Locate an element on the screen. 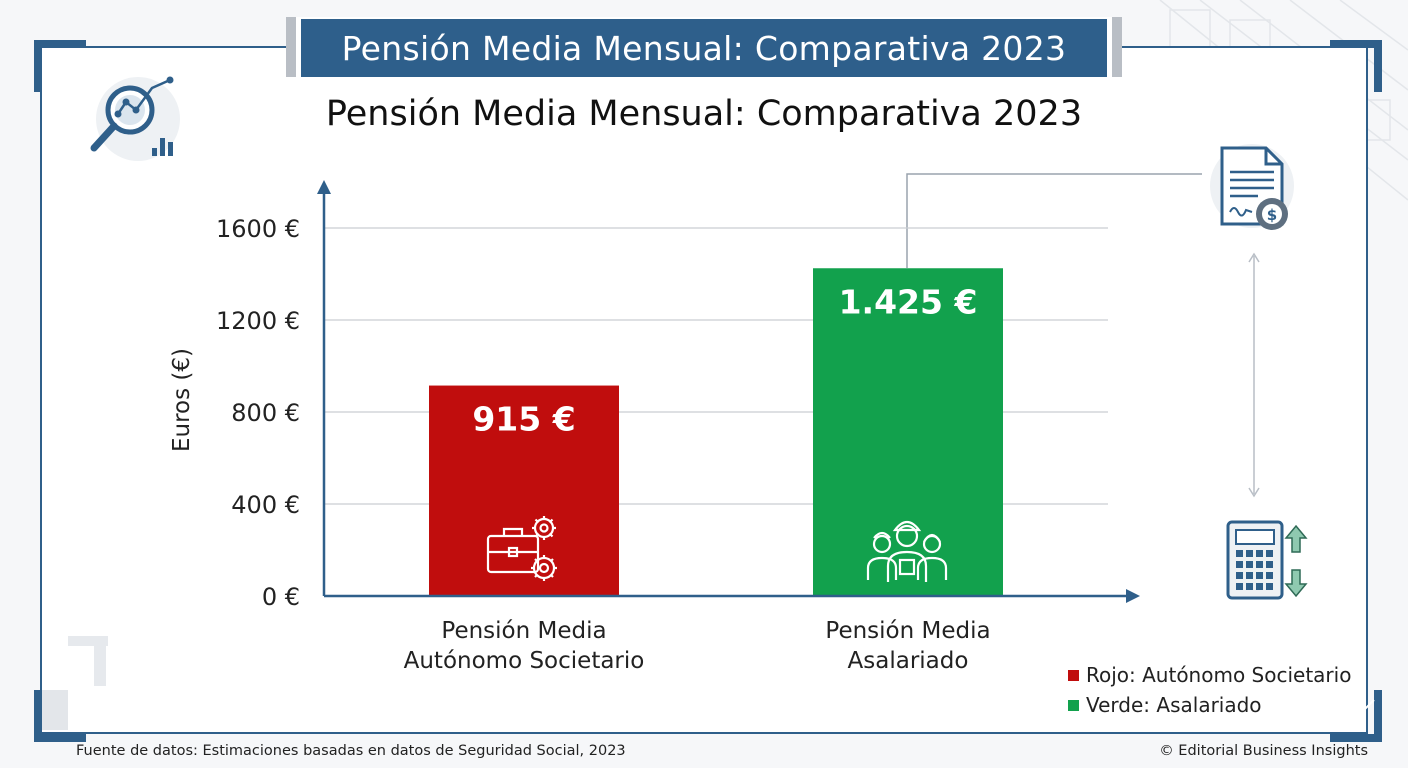 The image size is (1408, 768). y-axis-arrow is located at coordinates (324, 187).